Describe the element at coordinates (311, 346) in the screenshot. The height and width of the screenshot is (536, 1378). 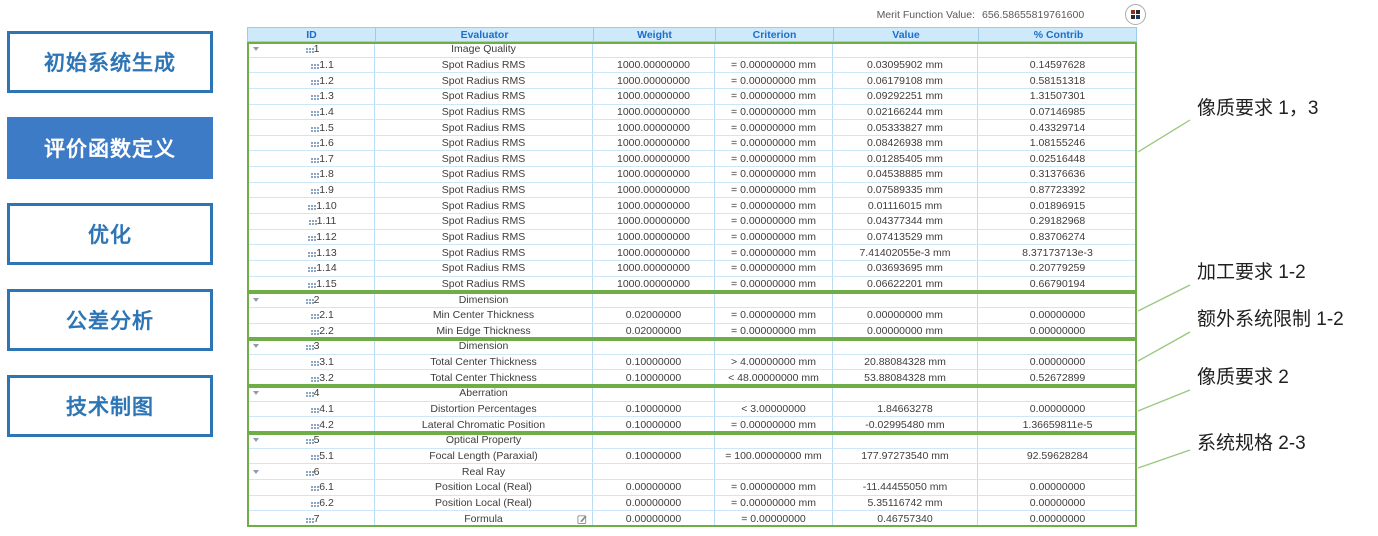
I see `row-id-cell: 3` at that location.